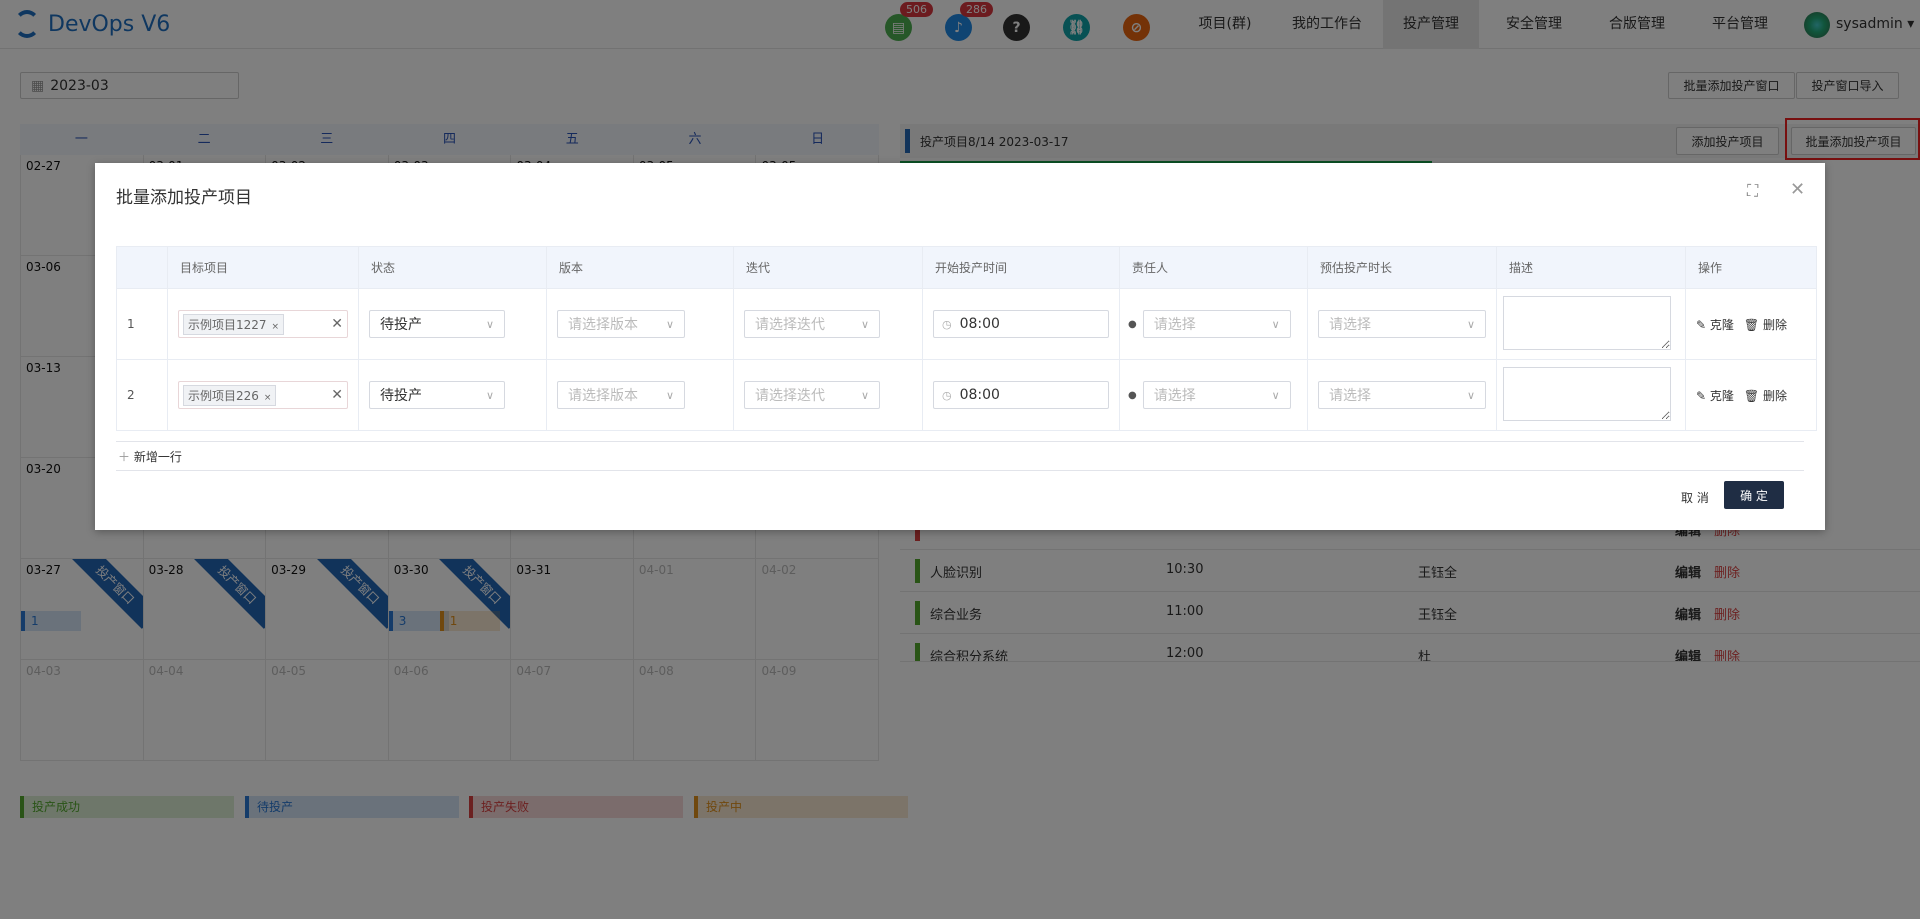  What do you see at coordinates (157, 457) in the screenshot?
I see `add-row-label: 新增一行` at bounding box center [157, 457].